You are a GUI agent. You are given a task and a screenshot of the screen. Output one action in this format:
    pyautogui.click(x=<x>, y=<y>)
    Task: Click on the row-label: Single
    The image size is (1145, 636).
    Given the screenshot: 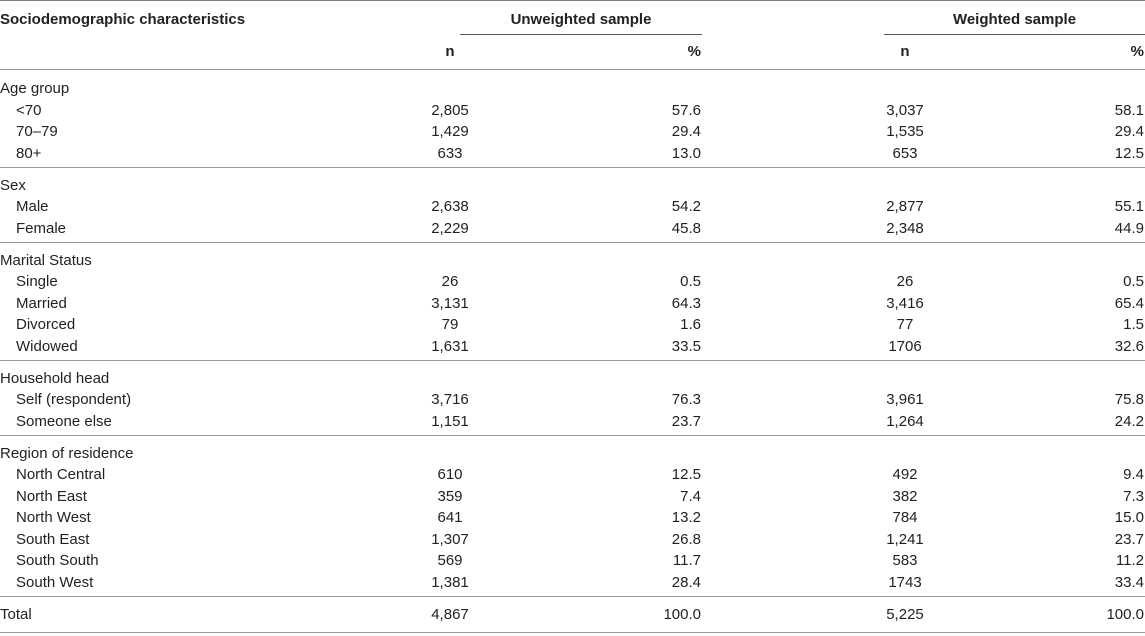 What is the action you would take?
    pyautogui.click(x=37, y=281)
    